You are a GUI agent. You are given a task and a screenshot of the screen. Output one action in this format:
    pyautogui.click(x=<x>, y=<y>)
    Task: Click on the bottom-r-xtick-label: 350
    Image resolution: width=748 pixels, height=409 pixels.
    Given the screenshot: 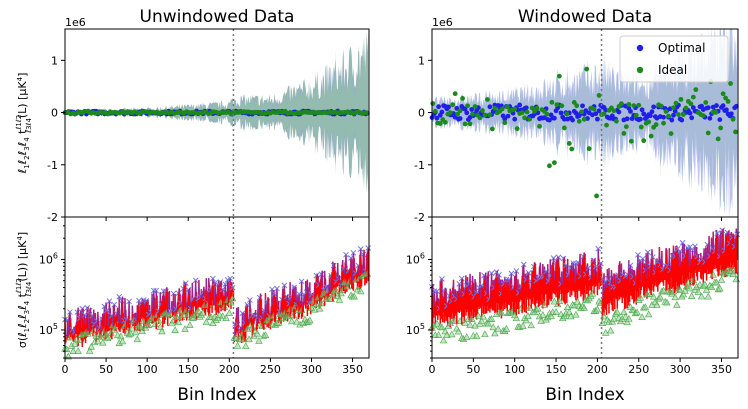 What is the action you would take?
    pyautogui.click(x=721, y=369)
    